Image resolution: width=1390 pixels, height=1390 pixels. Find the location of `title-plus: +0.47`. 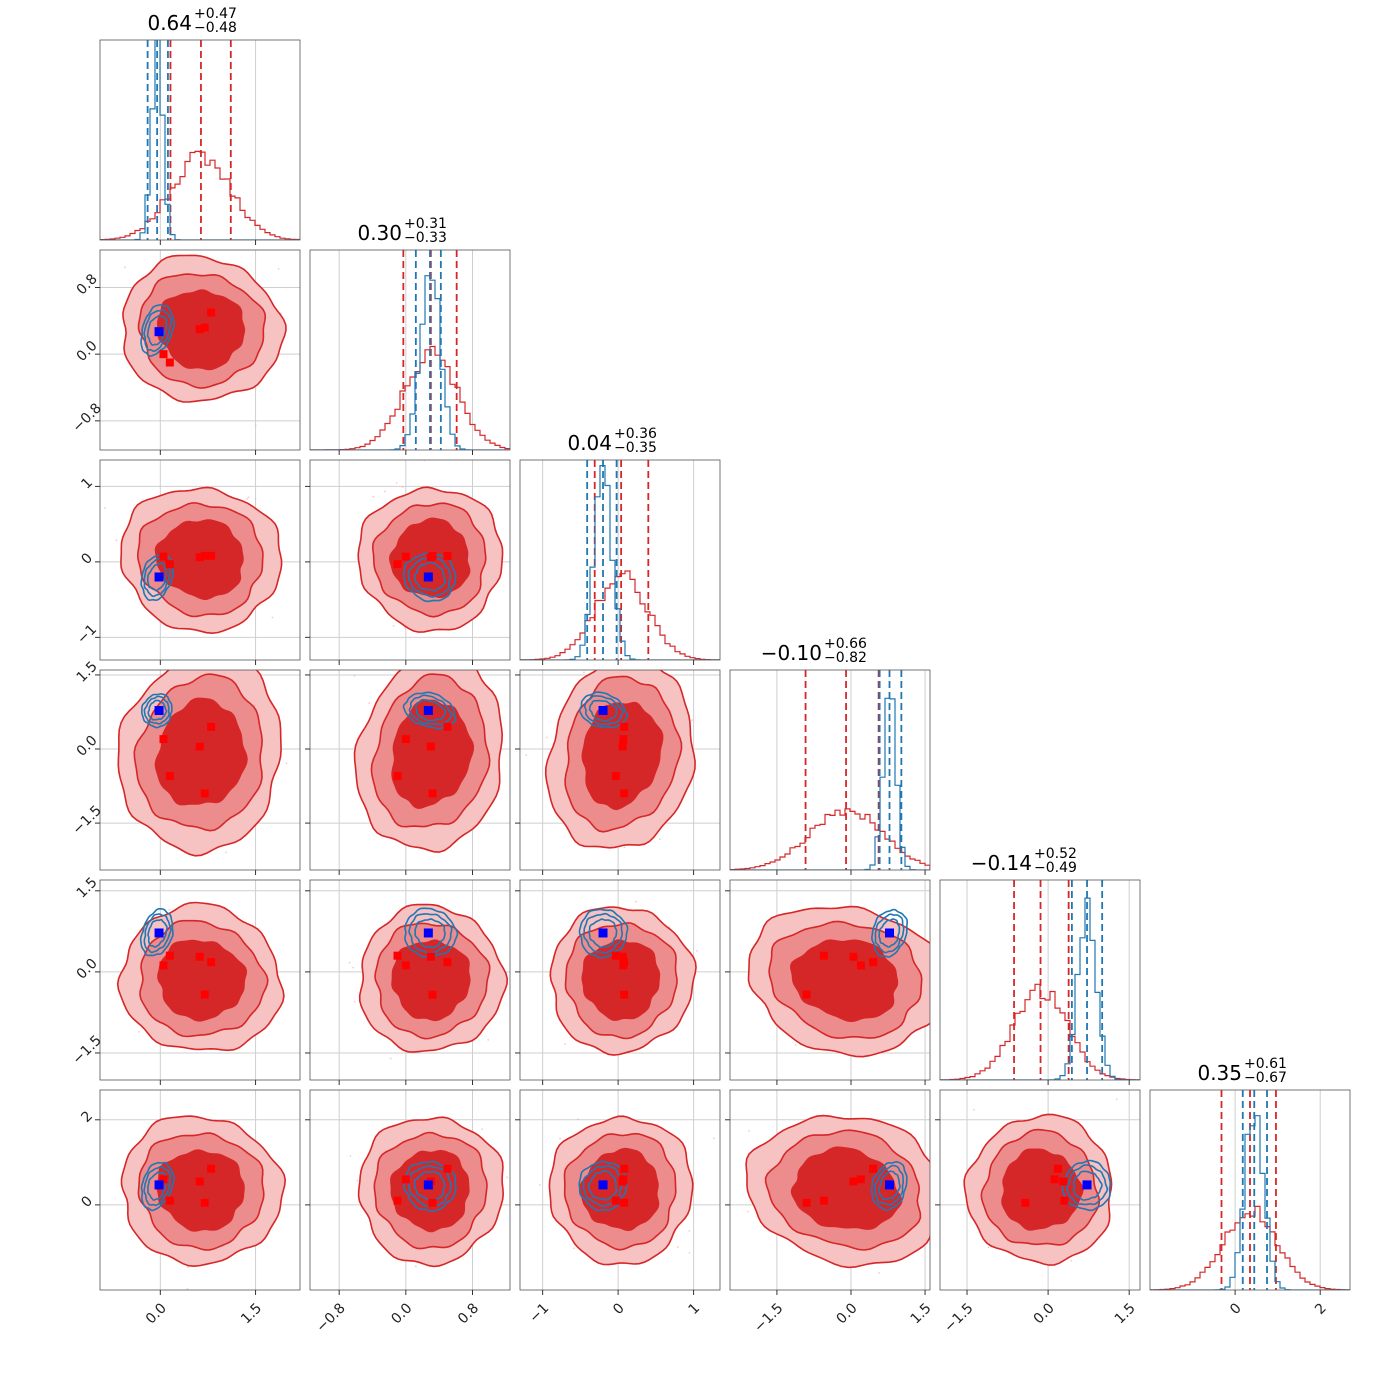

title-plus: +0.47 is located at coordinates (215, 14).